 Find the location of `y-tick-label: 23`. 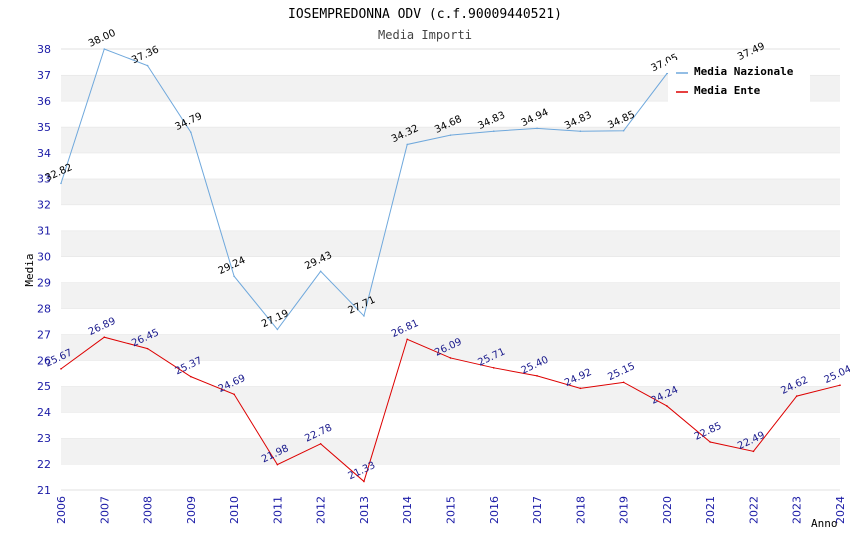

y-tick-label: 23 is located at coordinates (44, 438).